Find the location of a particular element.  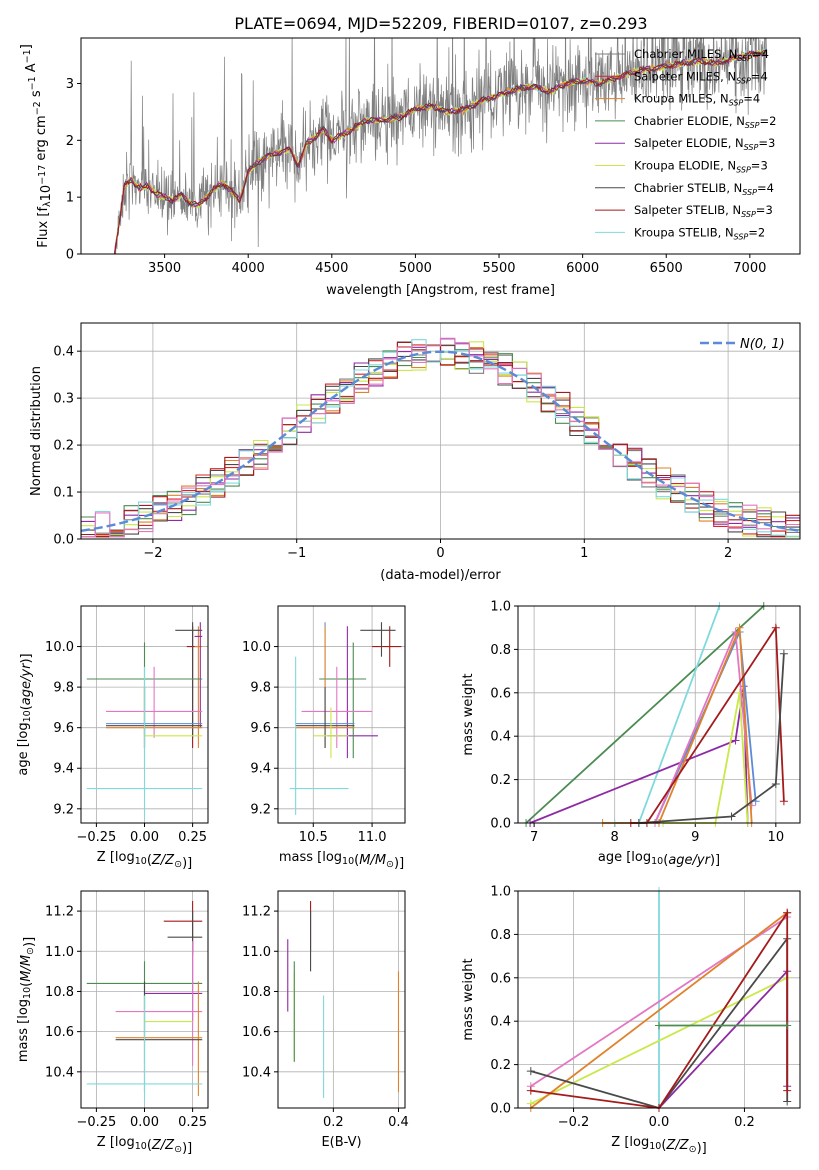

x-tick-label: 0 is located at coordinates (440, 553).